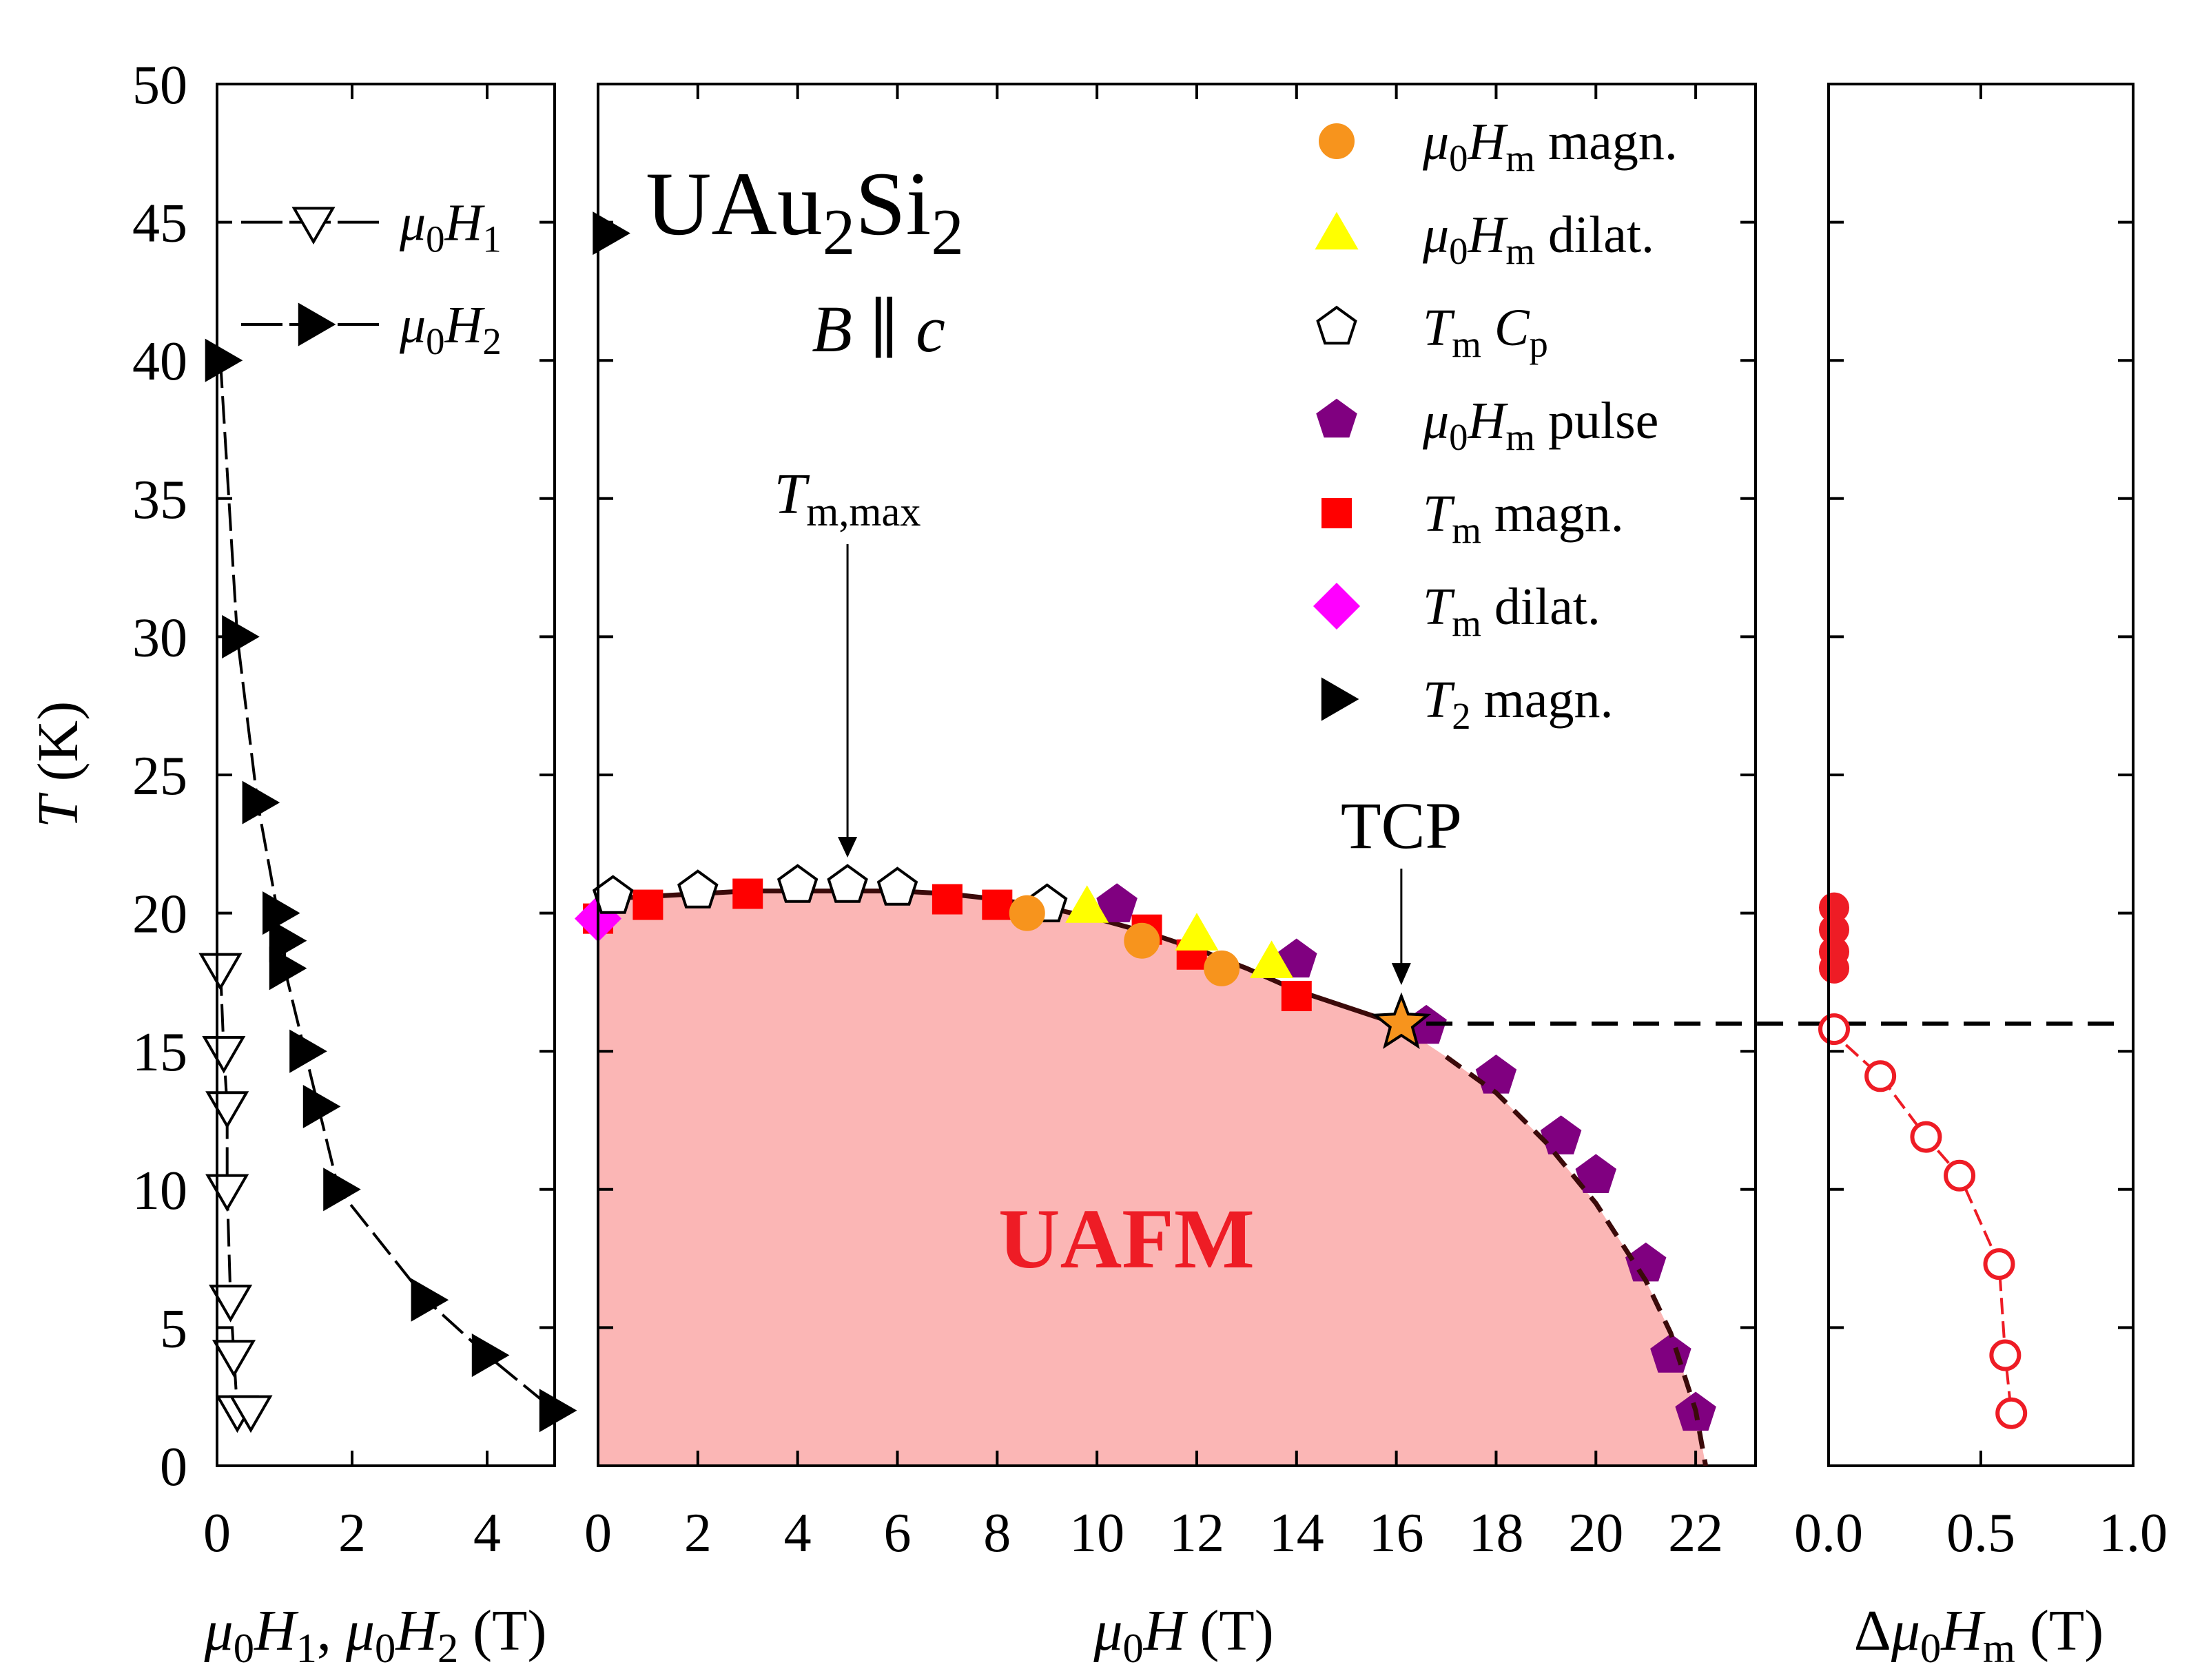  I want to click on x-tick-label: 10, so click(1096, 1533).